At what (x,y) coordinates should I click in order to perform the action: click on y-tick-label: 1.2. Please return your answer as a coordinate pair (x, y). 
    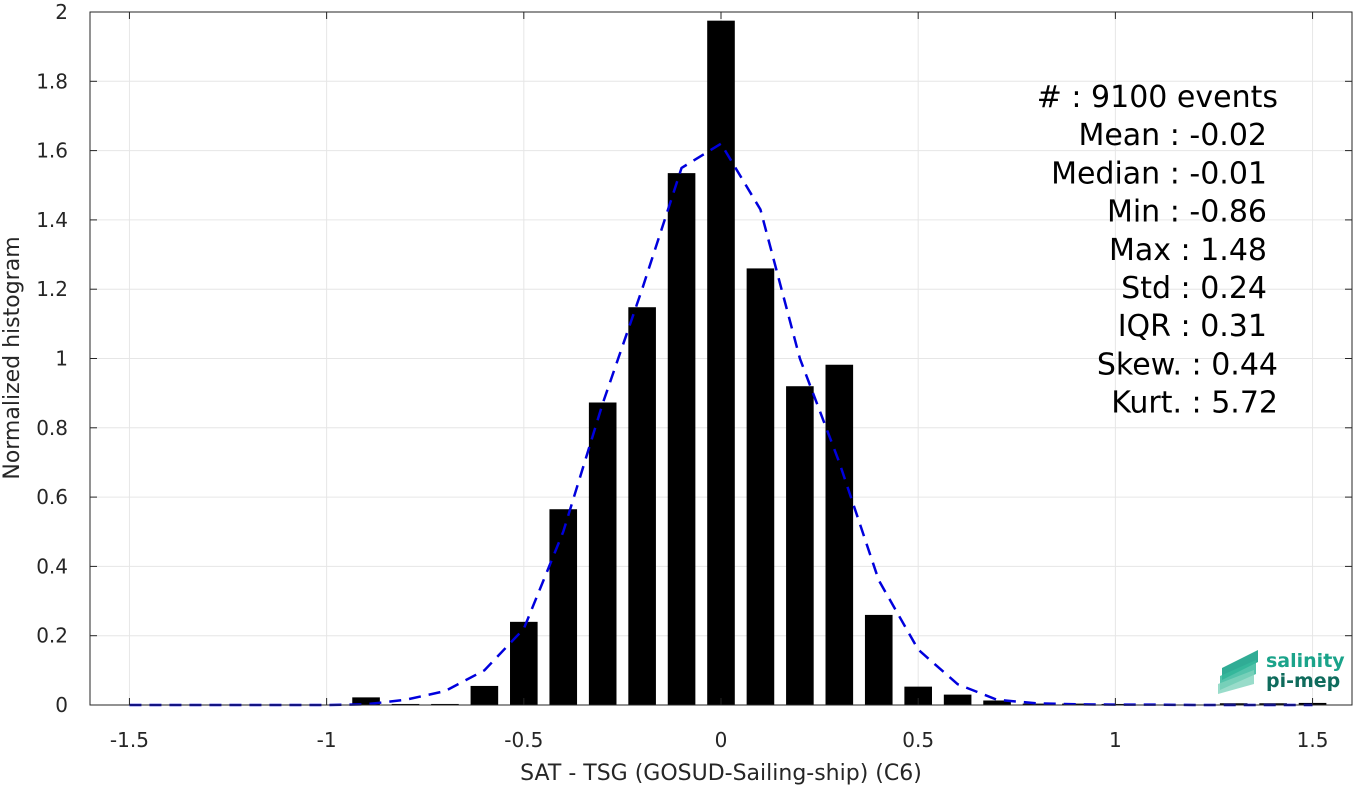
    Looking at the image, I should click on (52, 289).